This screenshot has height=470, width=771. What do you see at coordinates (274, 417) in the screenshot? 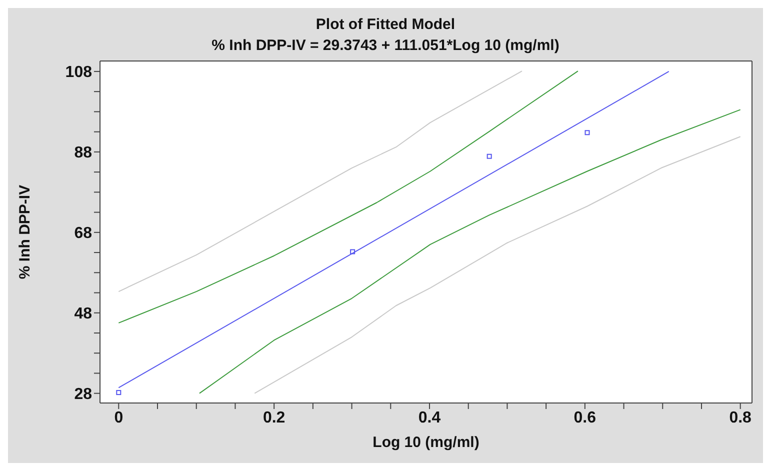
I see `x-tick-label: 0.2` at bounding box center [274, 417].